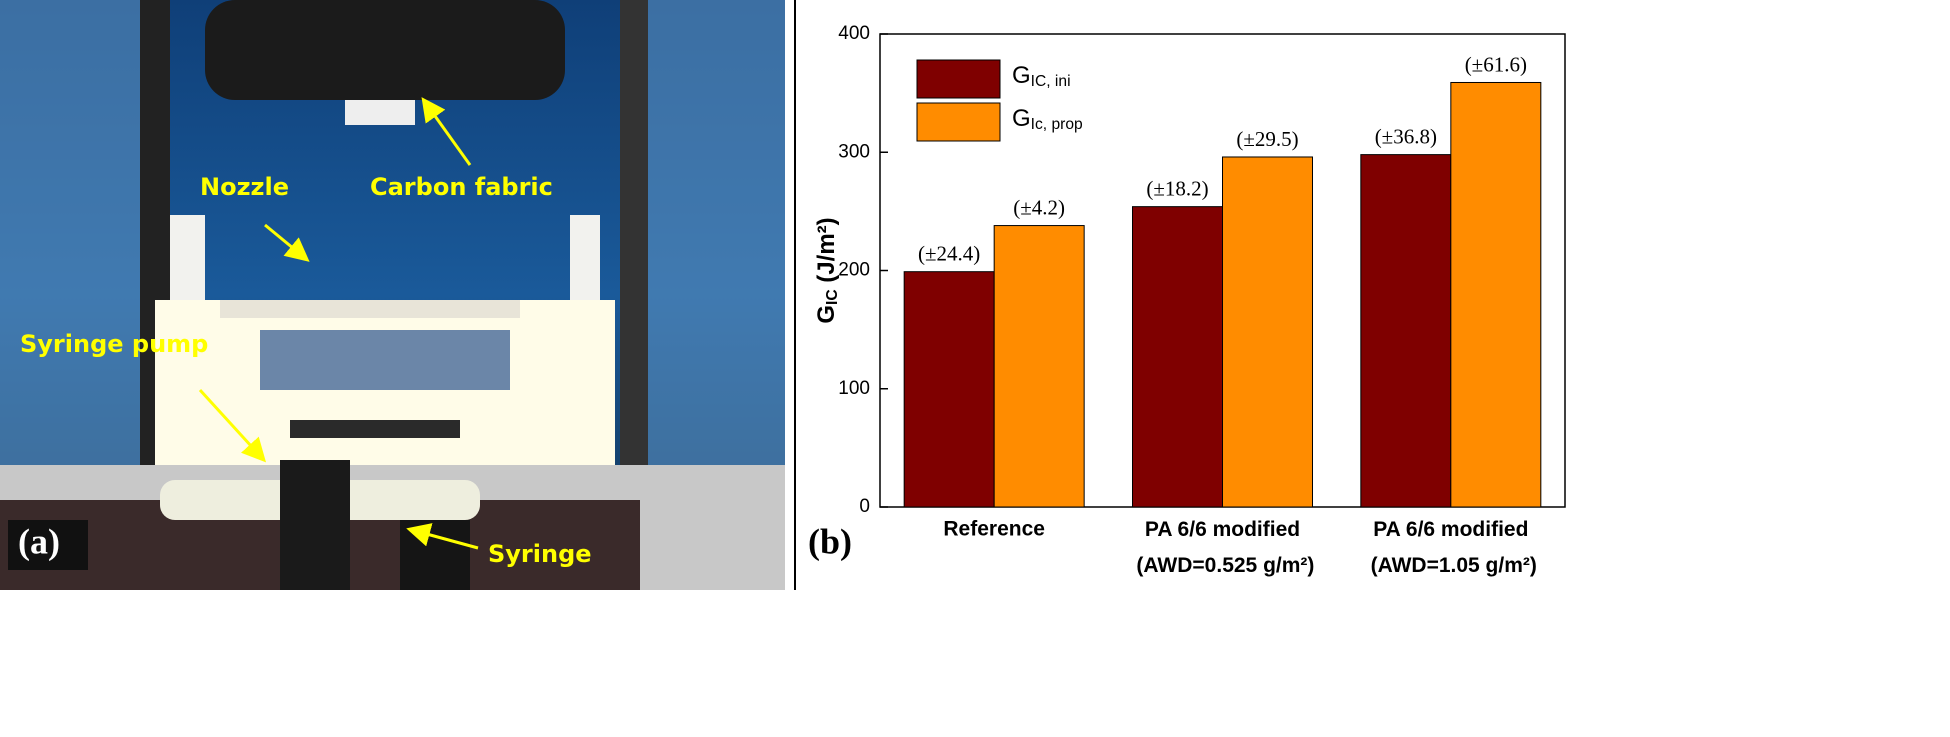 This screenshot has width=1950, height=737. I want to click on y-axis-label: GIC (J/m²), so click(827, 270).